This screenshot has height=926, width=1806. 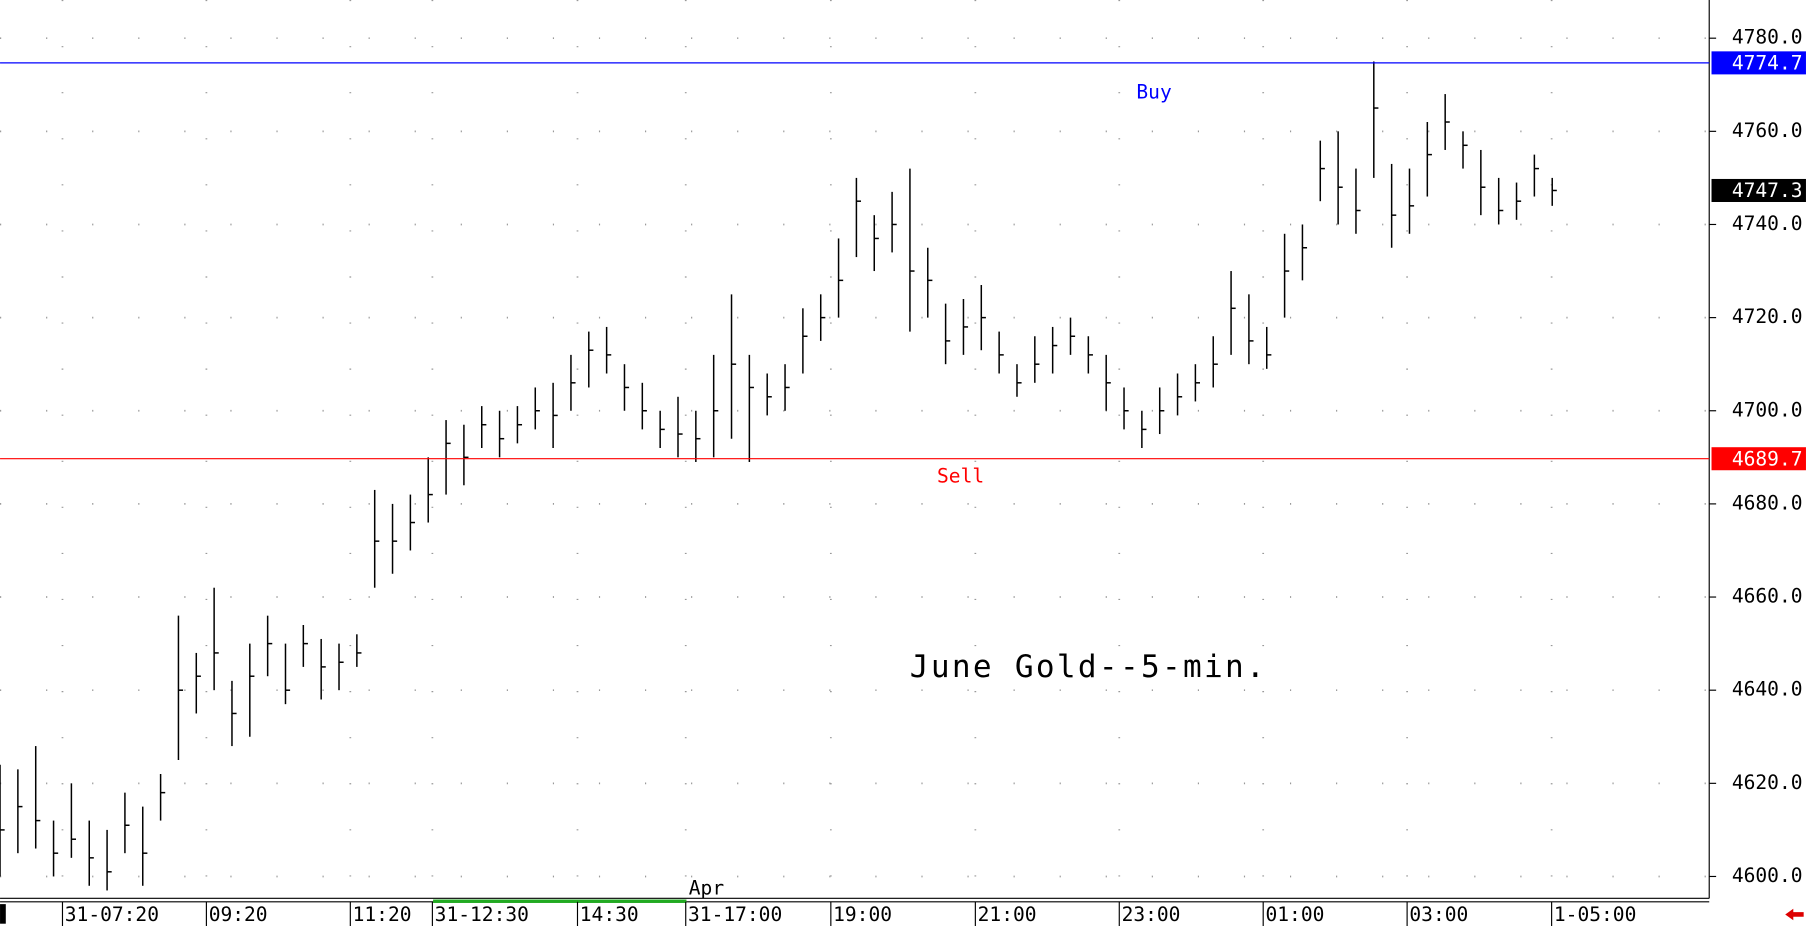 I want to click on month-label: Apr, so click(x=707, y=888).